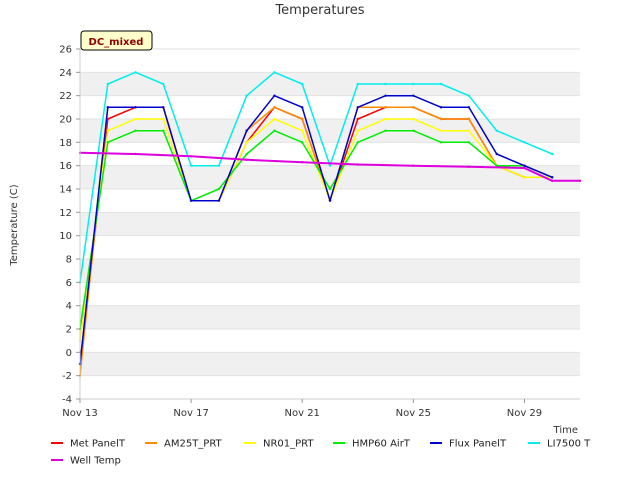 This screenshot has width=640, height=480. I want to click on legend-label: LI7500 T, so click(569, 444).